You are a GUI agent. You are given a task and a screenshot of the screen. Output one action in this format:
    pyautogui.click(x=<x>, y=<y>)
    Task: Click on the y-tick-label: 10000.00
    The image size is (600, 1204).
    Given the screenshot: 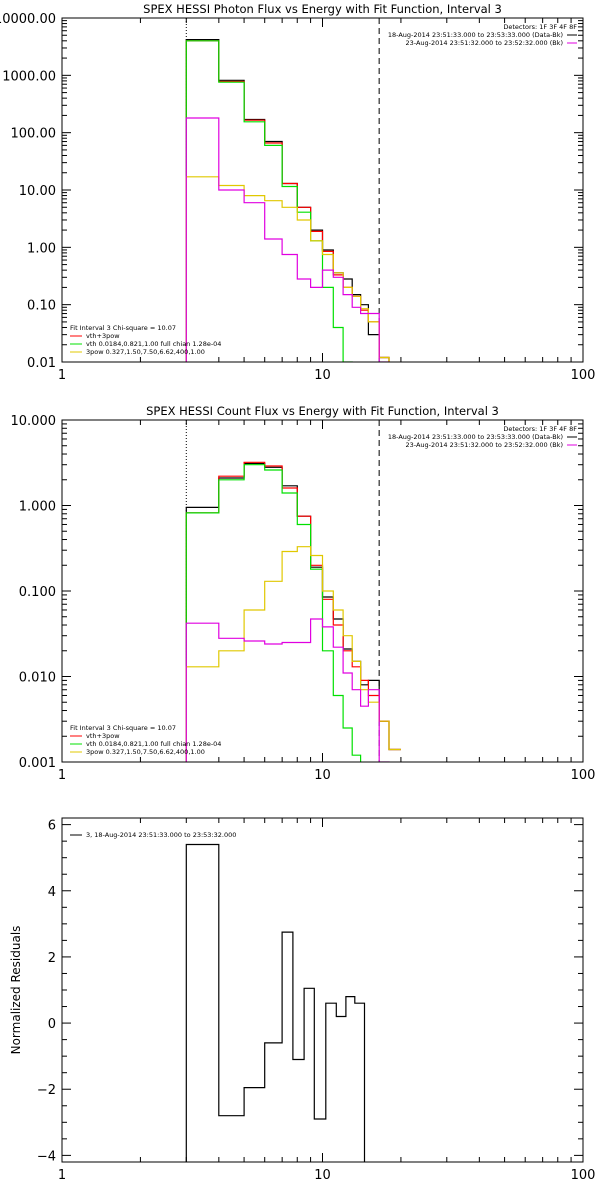 What is the action you would take?
    pyautogui.click(x=28, y=19)
    